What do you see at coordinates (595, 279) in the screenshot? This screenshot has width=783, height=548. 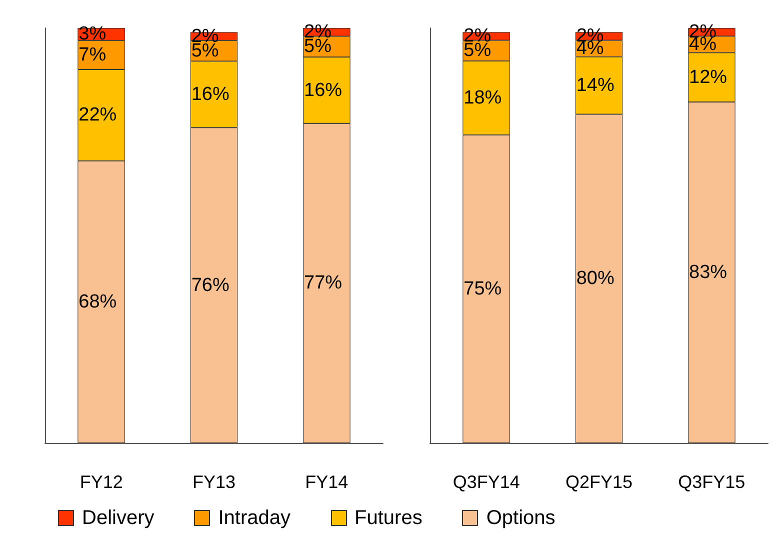 I see `data-label: 80%` at bounding box center [595, 279].